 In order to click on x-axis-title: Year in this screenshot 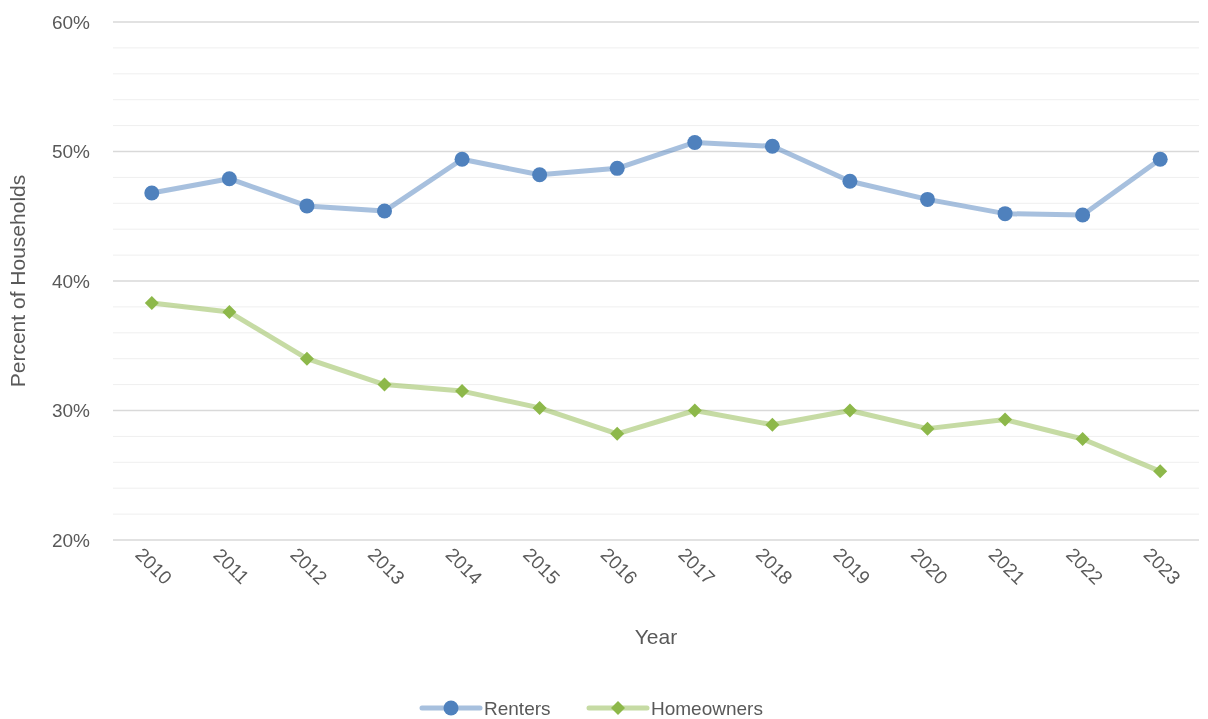, I will do `click(656, 636)`.